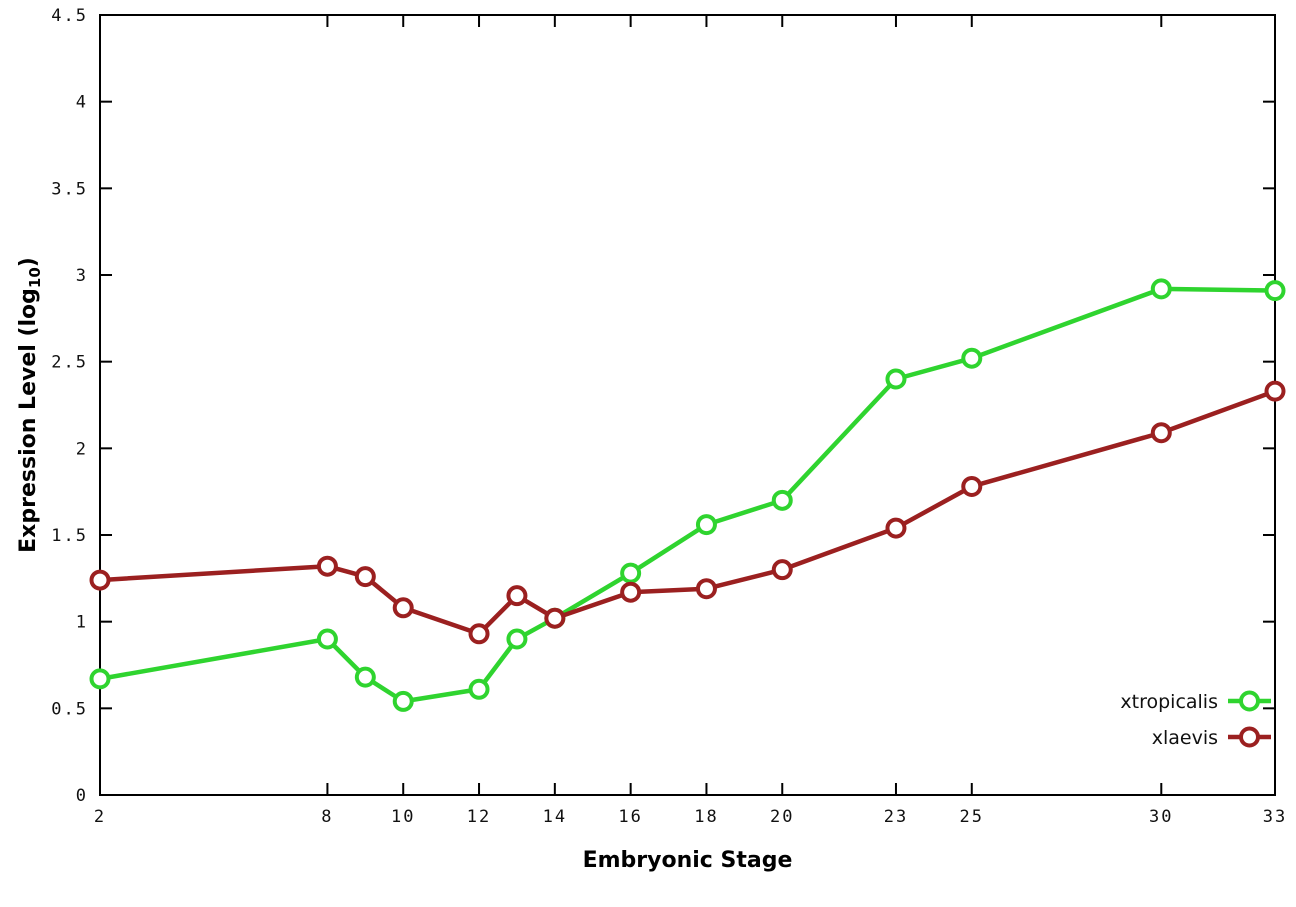 This screenshot has height=907, width=1296. Describe the element at coordinates (479, 817) in the screenshot. I see `x-tick-label: 12` at that location.